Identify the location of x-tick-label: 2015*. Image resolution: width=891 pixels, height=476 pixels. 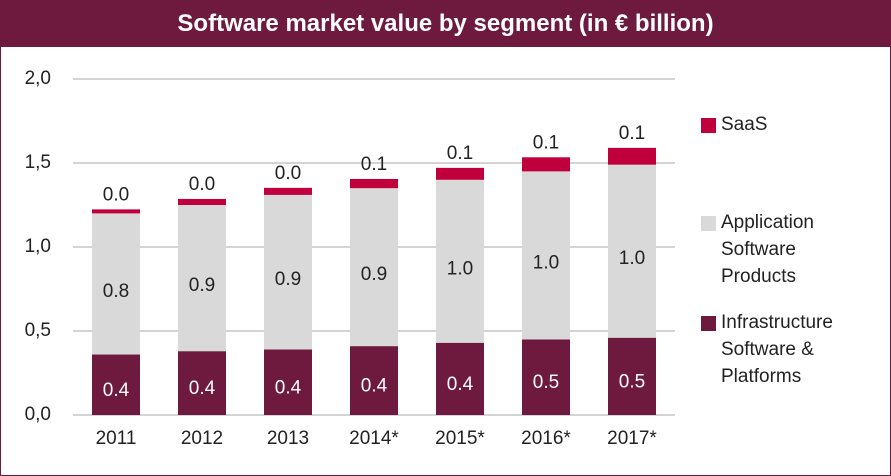
(460, 438).